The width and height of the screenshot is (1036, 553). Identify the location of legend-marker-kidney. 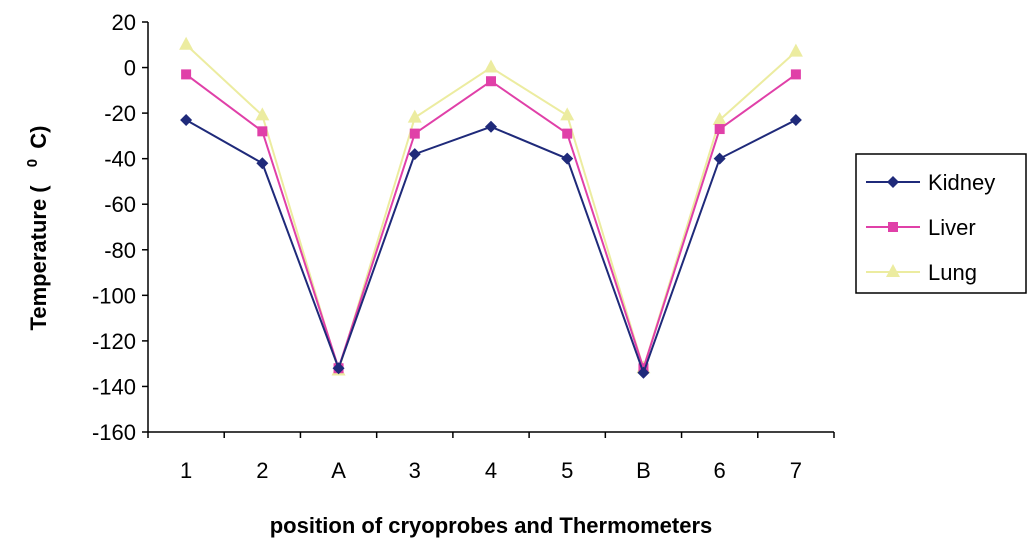
(893, 182).